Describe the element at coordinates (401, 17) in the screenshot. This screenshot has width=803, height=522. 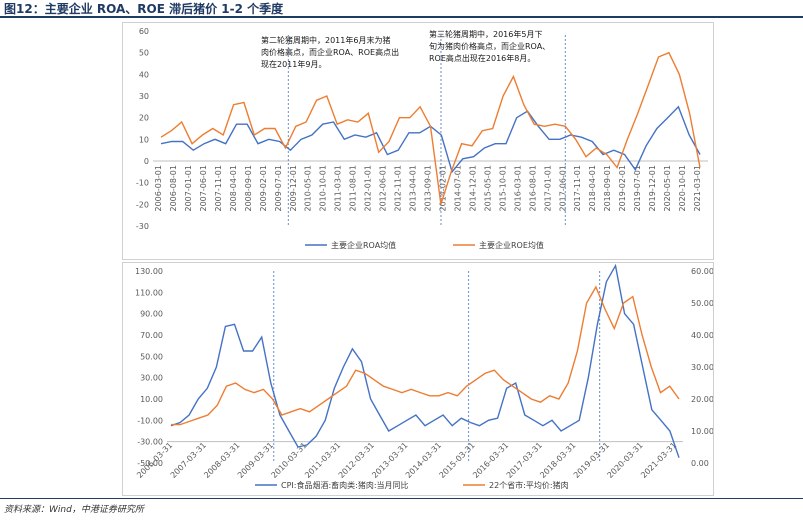
I see `title-rule` at that location.